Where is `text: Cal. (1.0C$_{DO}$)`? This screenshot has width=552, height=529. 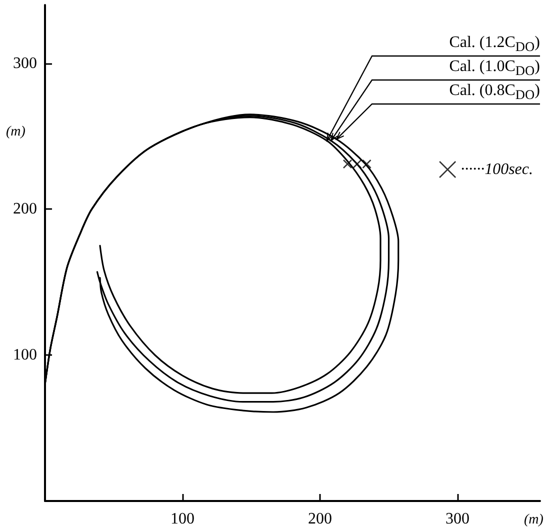
text: Cal. (1.0C$_{DO}$) is located at coordinates (494, 69).